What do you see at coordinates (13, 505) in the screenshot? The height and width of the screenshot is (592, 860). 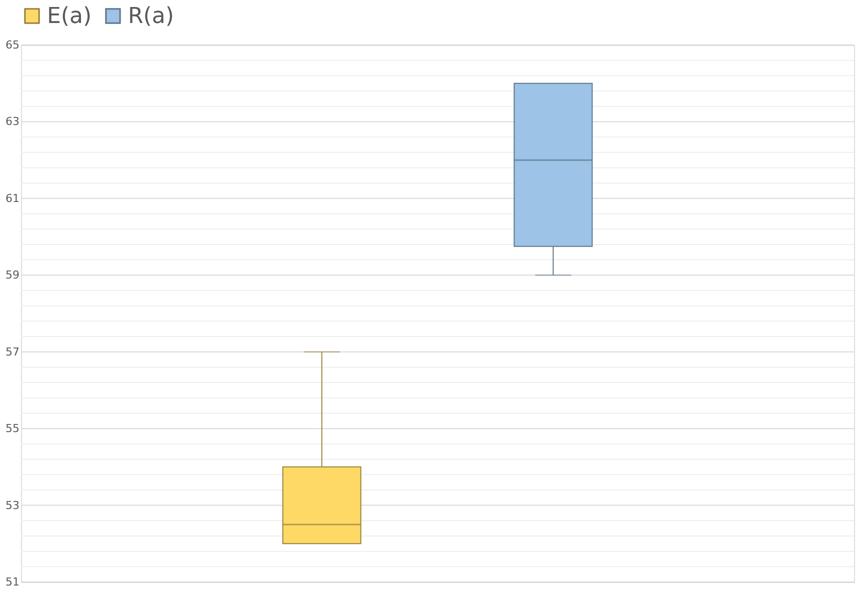 I see `y-tick-label: 53` at bounding box center [13, 505].